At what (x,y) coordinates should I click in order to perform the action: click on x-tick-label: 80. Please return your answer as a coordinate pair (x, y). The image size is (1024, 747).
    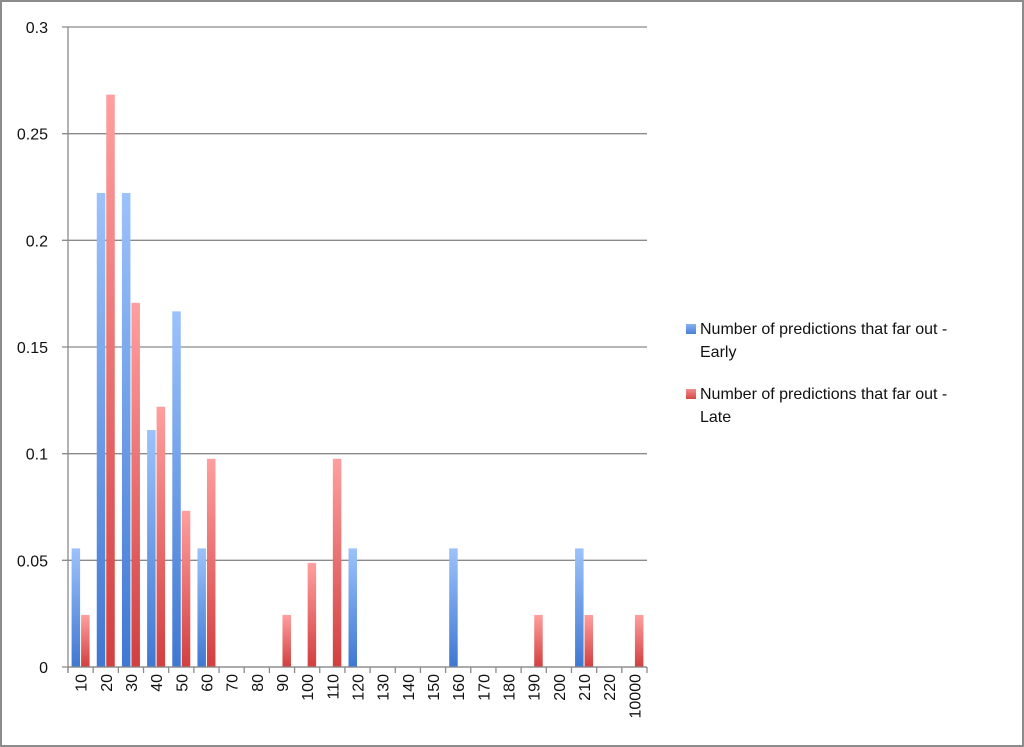
    Looking at the image, I should click on (258, 683).